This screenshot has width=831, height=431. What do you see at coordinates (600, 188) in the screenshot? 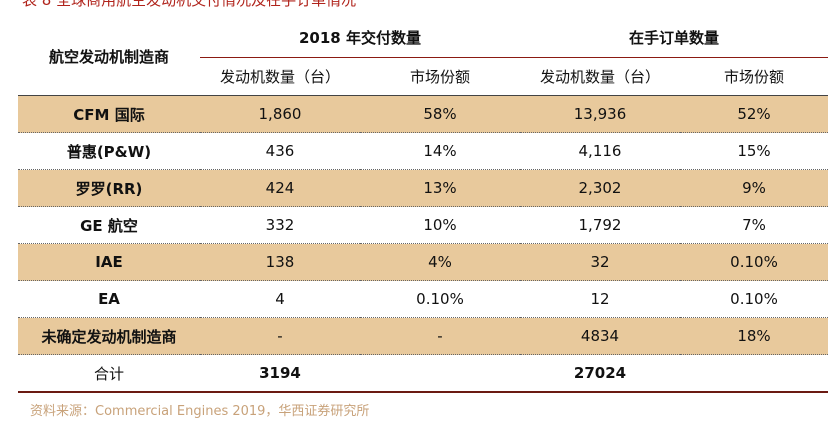
I see `cell: 2,302` at bounding box center [600, 188].